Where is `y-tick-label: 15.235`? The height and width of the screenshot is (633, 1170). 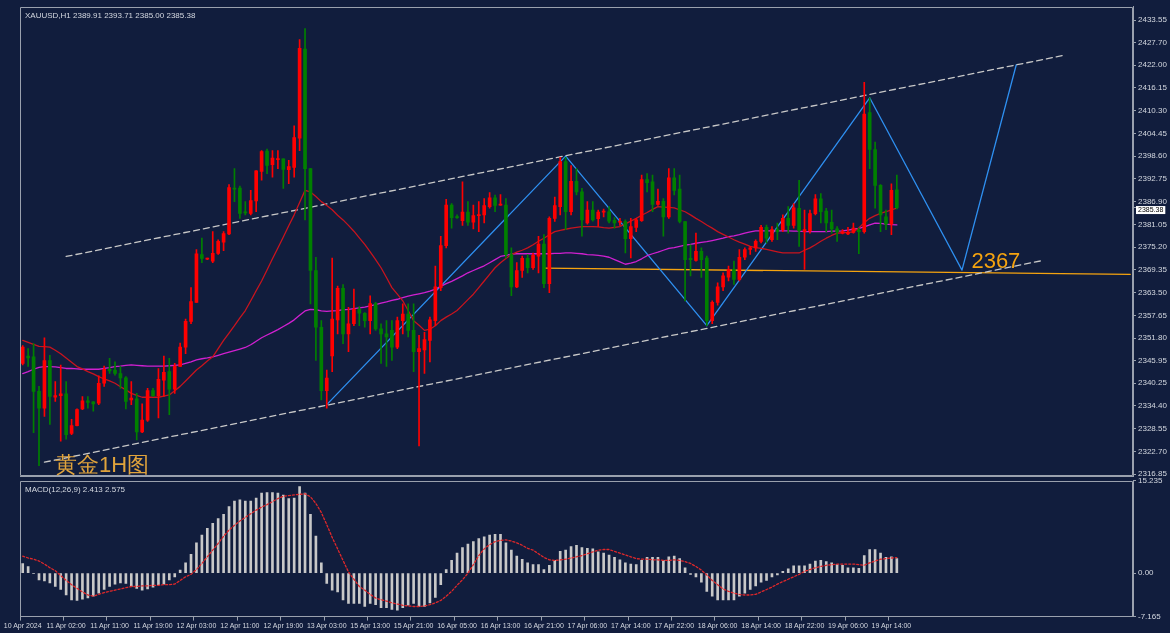
y-tick-label: 15.235 is located at coordinates (1151, 480).